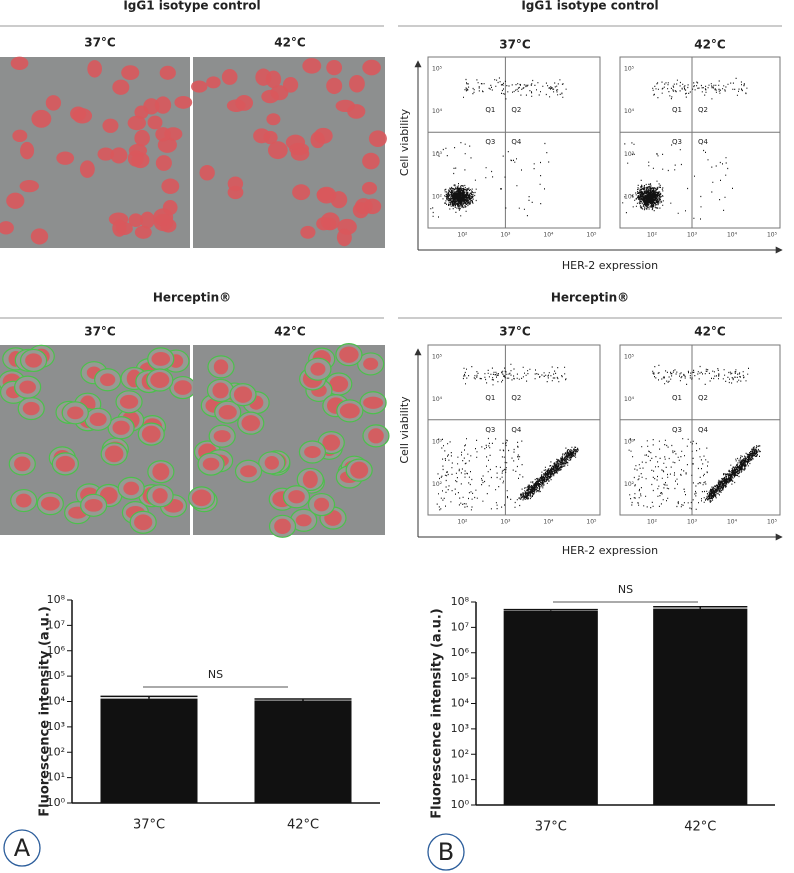 Image resolution: width=794 pixels, height=873 pixels. Describe the element at coordinates (462, 522) in the screenshot. I see `x-tick-label: 10²` at that location.